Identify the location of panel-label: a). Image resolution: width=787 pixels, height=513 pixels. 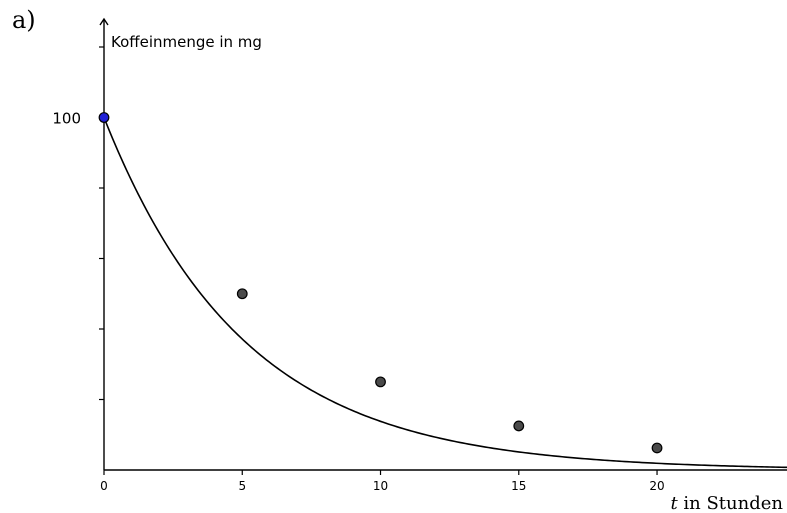
(24, 20).